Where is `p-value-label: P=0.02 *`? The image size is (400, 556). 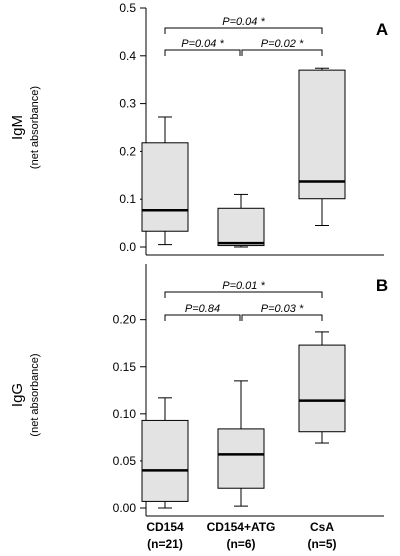 p-value-label: P=0.02 * is located at coordinates (282, 44).